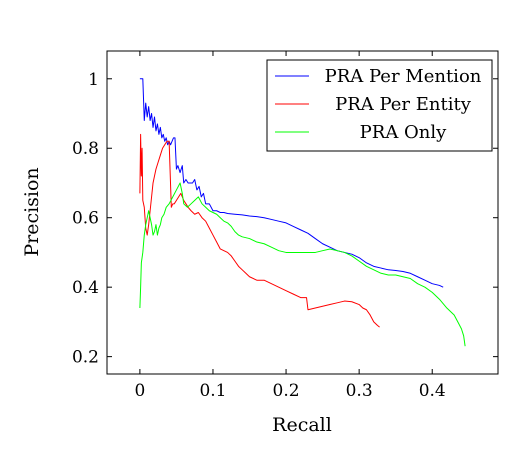 This screenshot has height=469, width=521. I want to click on legend-label-1: PRA Per Mention, so click(403, 76).